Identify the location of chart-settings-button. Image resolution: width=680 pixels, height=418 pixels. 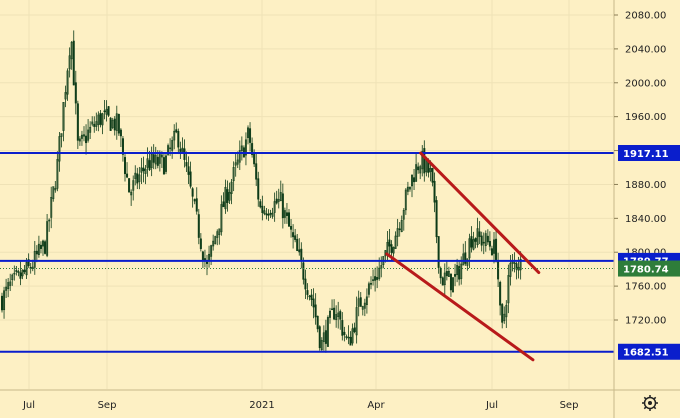
(650, 403).